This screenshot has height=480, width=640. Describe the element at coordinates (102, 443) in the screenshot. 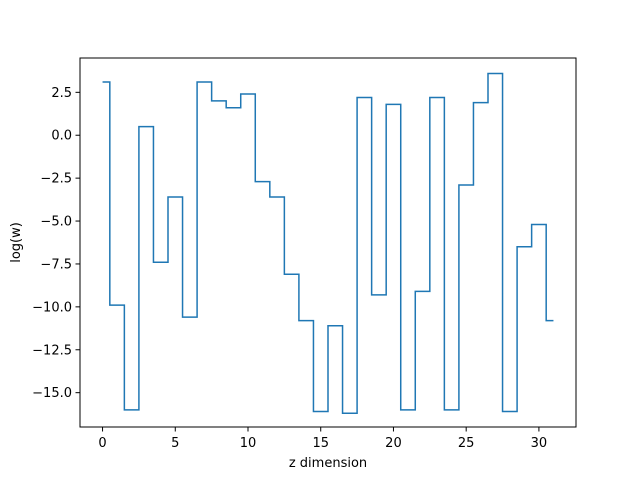

I see `x-tick-label: 0` at that location.